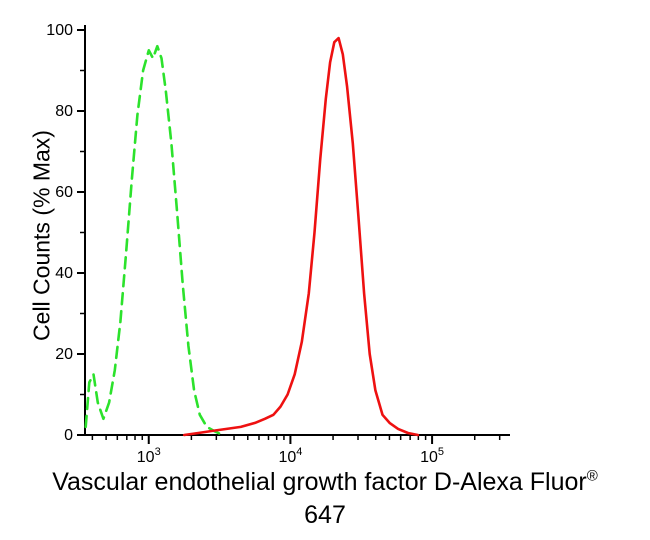 The image size is (650, 540). I want to click on x-tick-label: 10⁴, so click(290, 456).